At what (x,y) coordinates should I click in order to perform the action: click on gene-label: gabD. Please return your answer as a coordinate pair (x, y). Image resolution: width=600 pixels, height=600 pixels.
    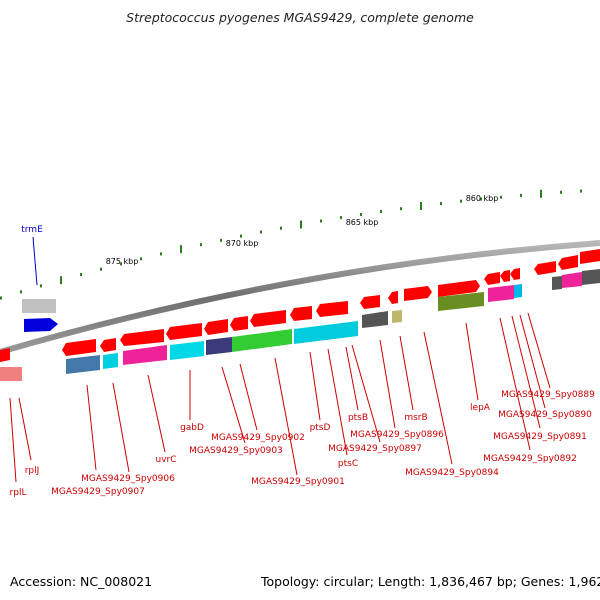
    Looking at the image, I should click on (192, 428).